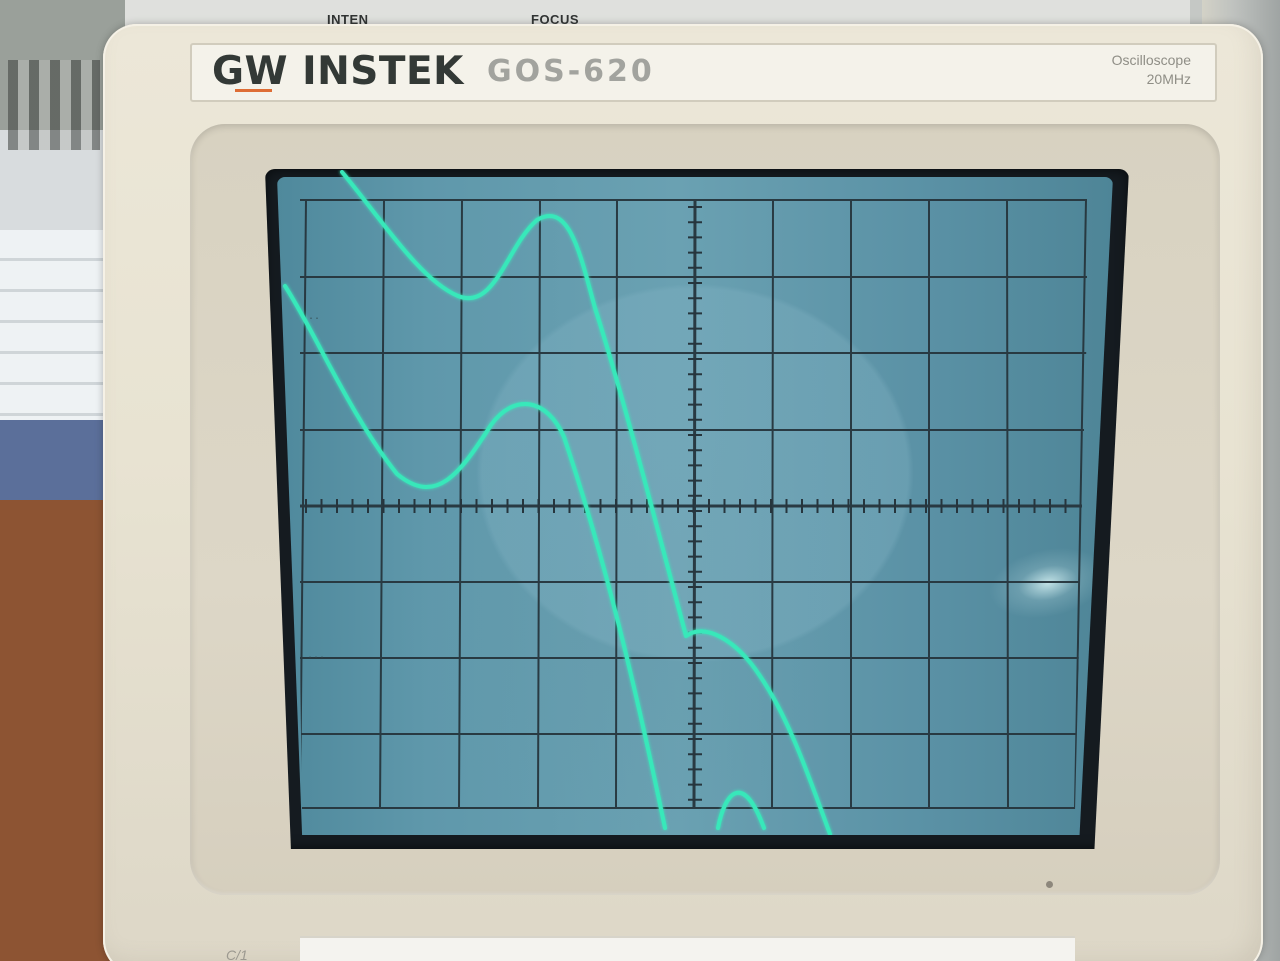 This screenshot has width=1280, height=961. I want to click on scope-type-label: Oscilloscope, so click(1151, 60).